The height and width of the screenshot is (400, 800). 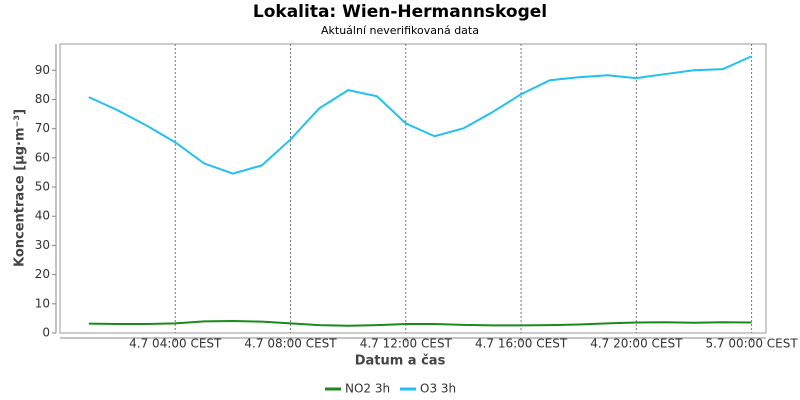 What do you see at coordinates (42, 216) in the screenshot?
I see `y-tick-label: 40` at bounding box center [42, 216].